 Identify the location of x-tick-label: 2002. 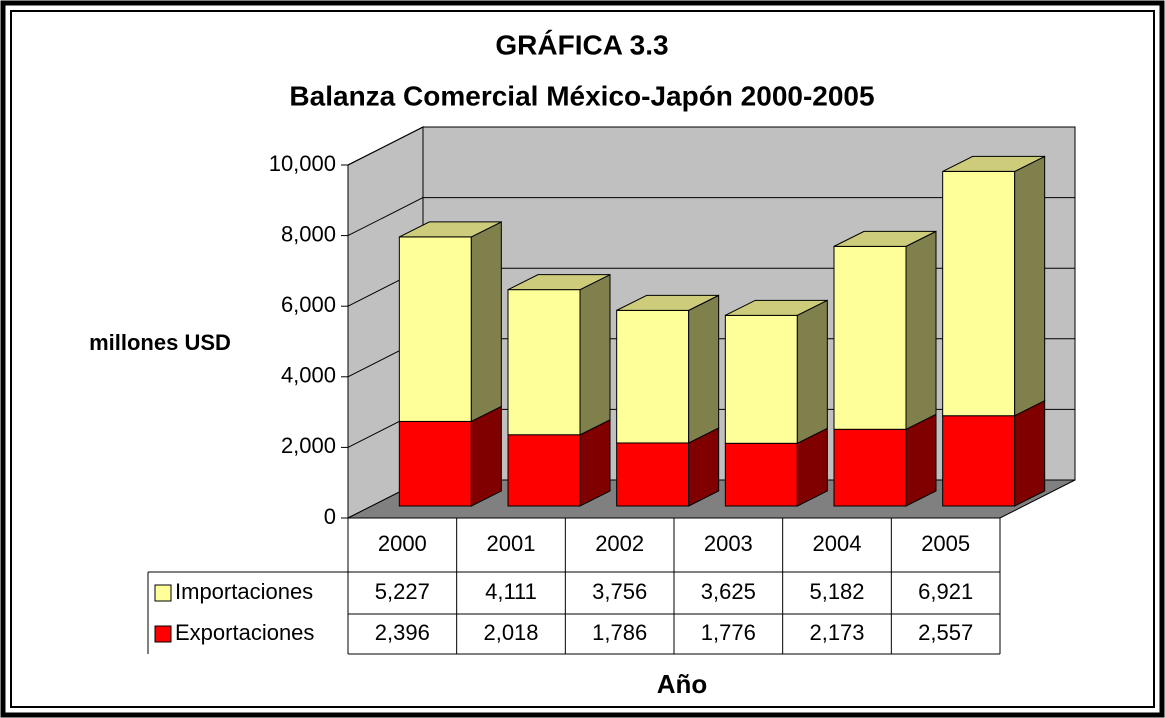
(619, 543).